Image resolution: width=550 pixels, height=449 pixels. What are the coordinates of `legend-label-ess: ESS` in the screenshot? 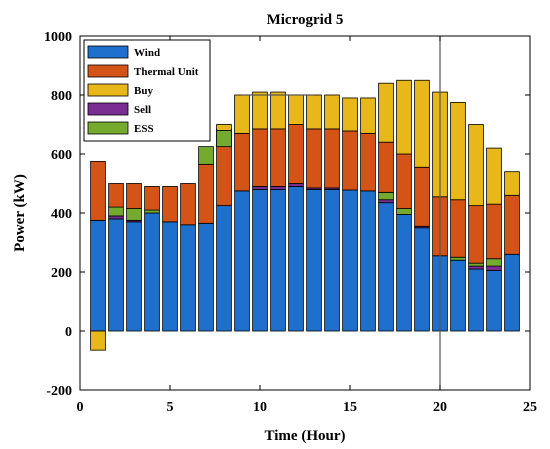 It's located at (144, 129).